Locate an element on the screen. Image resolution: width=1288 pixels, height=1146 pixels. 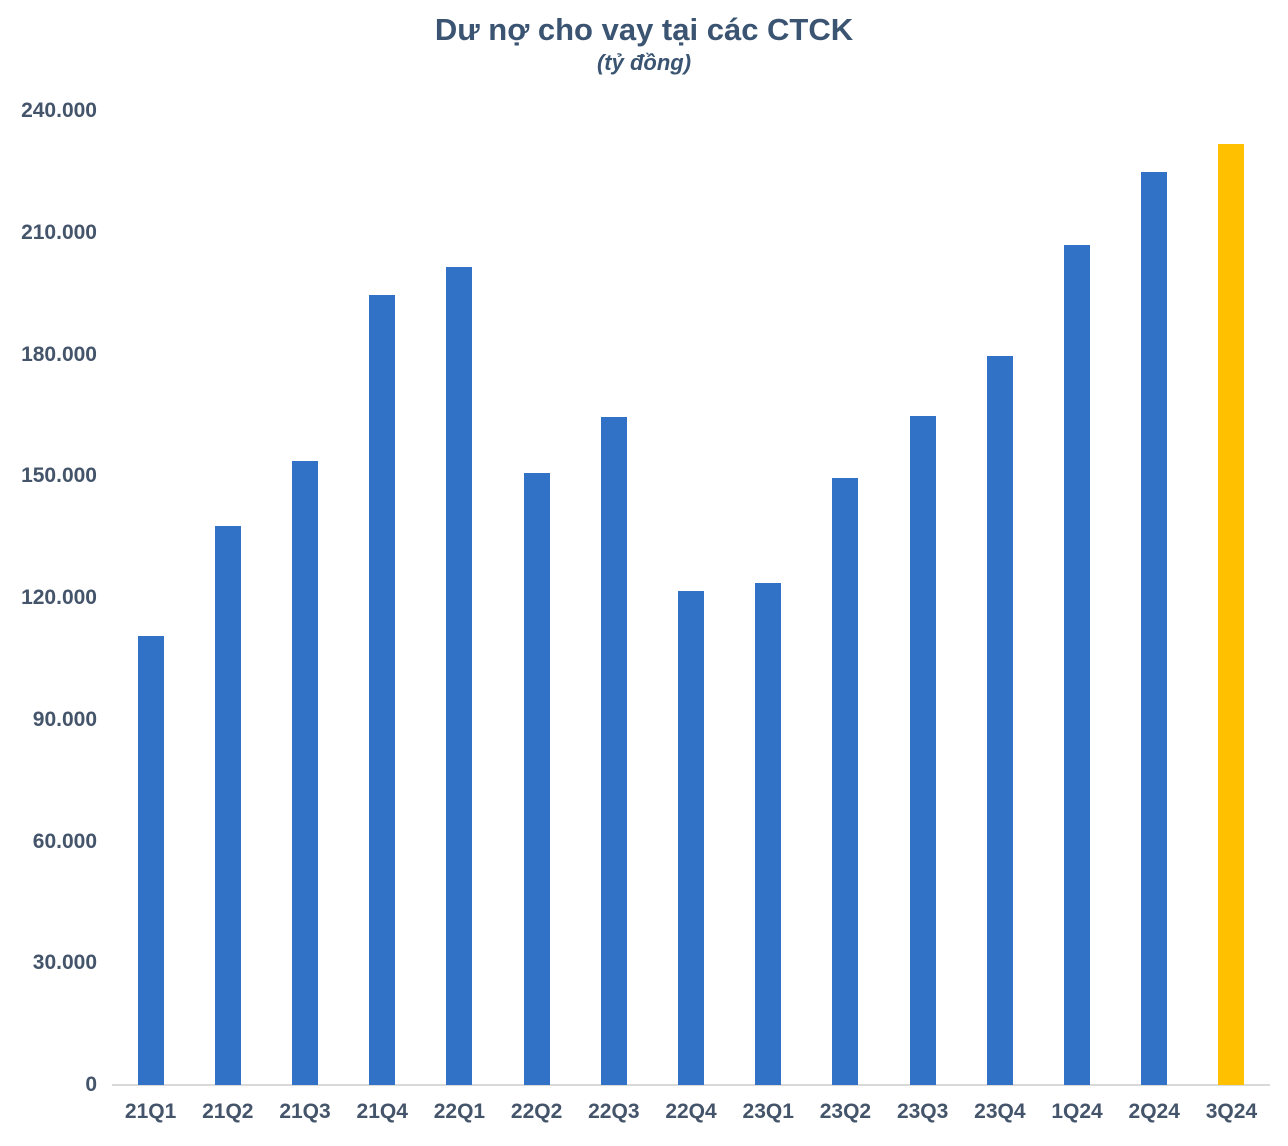
bar-3Q24 is located at coordinates (1231, 614).